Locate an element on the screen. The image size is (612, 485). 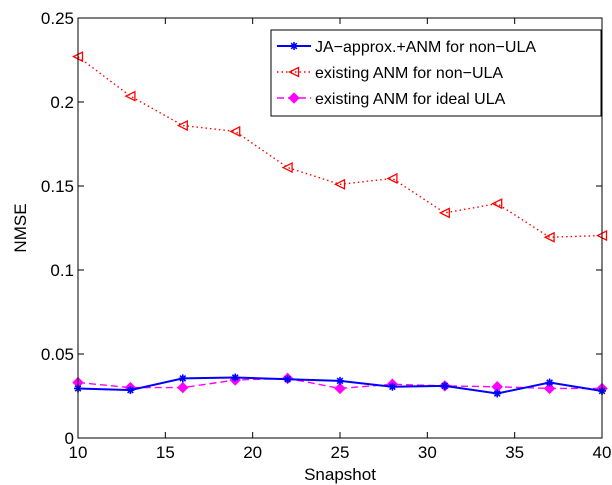
x-axis-label: Snapshot is located at coordinates (340, 474).